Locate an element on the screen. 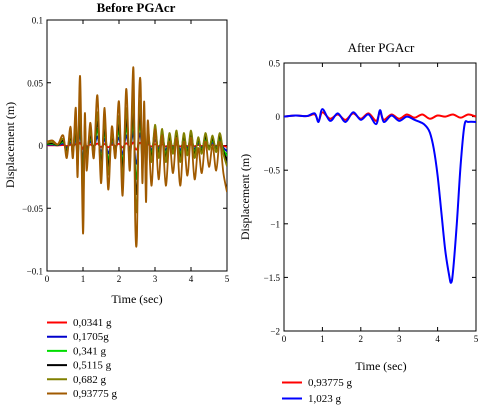 This screenshot has height=412, width=480. y-tick-label: −0.5 is located at coordinates (272, 171).